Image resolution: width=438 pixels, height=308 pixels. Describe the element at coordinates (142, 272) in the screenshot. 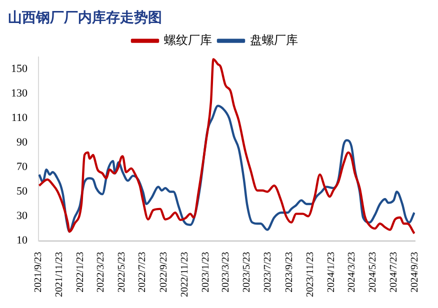

I see `x-tick-label: 2022/7/23` at that location.